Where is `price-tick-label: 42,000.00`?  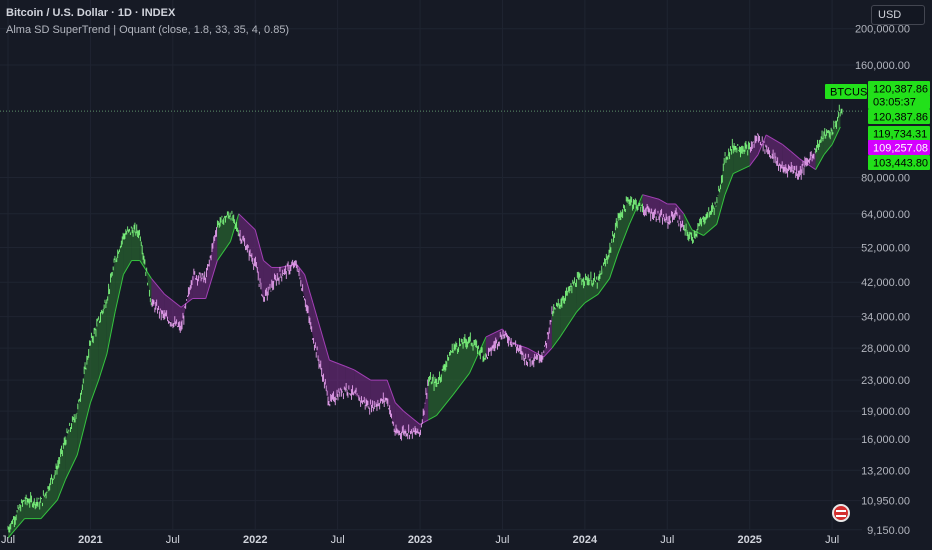
price-tick-label: 42,000.00 is located at coordinates (885, 283).